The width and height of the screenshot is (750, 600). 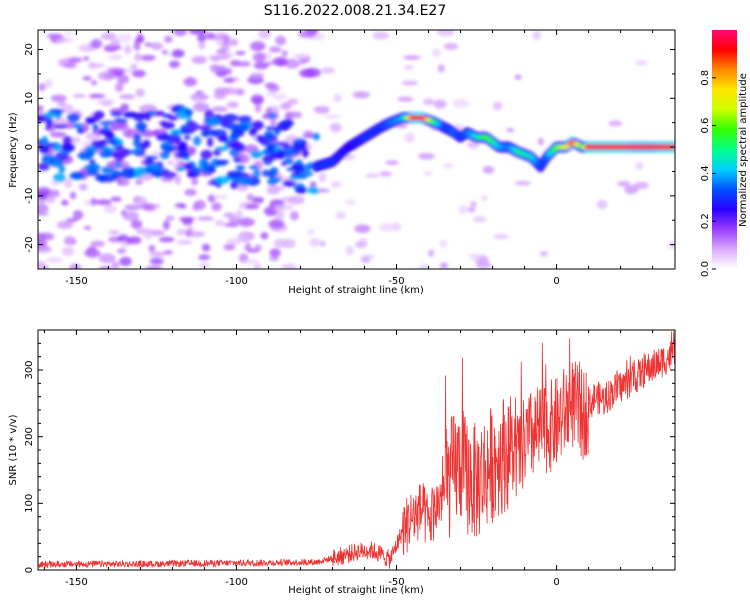 What do you see at coordinates (705, 126) in the screenshot?
I see `colorbar-tick-label: 0.6` at bounding box center [705, 126].